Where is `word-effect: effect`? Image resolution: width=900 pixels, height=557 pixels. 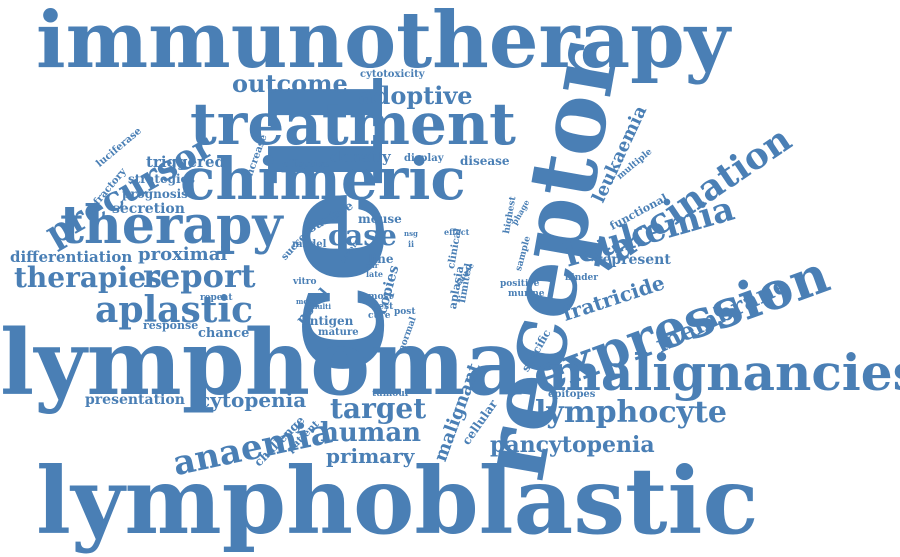 word-effect: effect is located at coordinates (457, 232).